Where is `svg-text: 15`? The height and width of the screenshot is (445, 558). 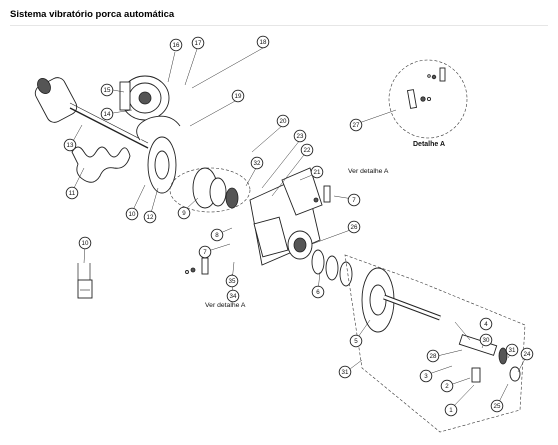
svg-text: 15 is located at coordinates (107, 90).